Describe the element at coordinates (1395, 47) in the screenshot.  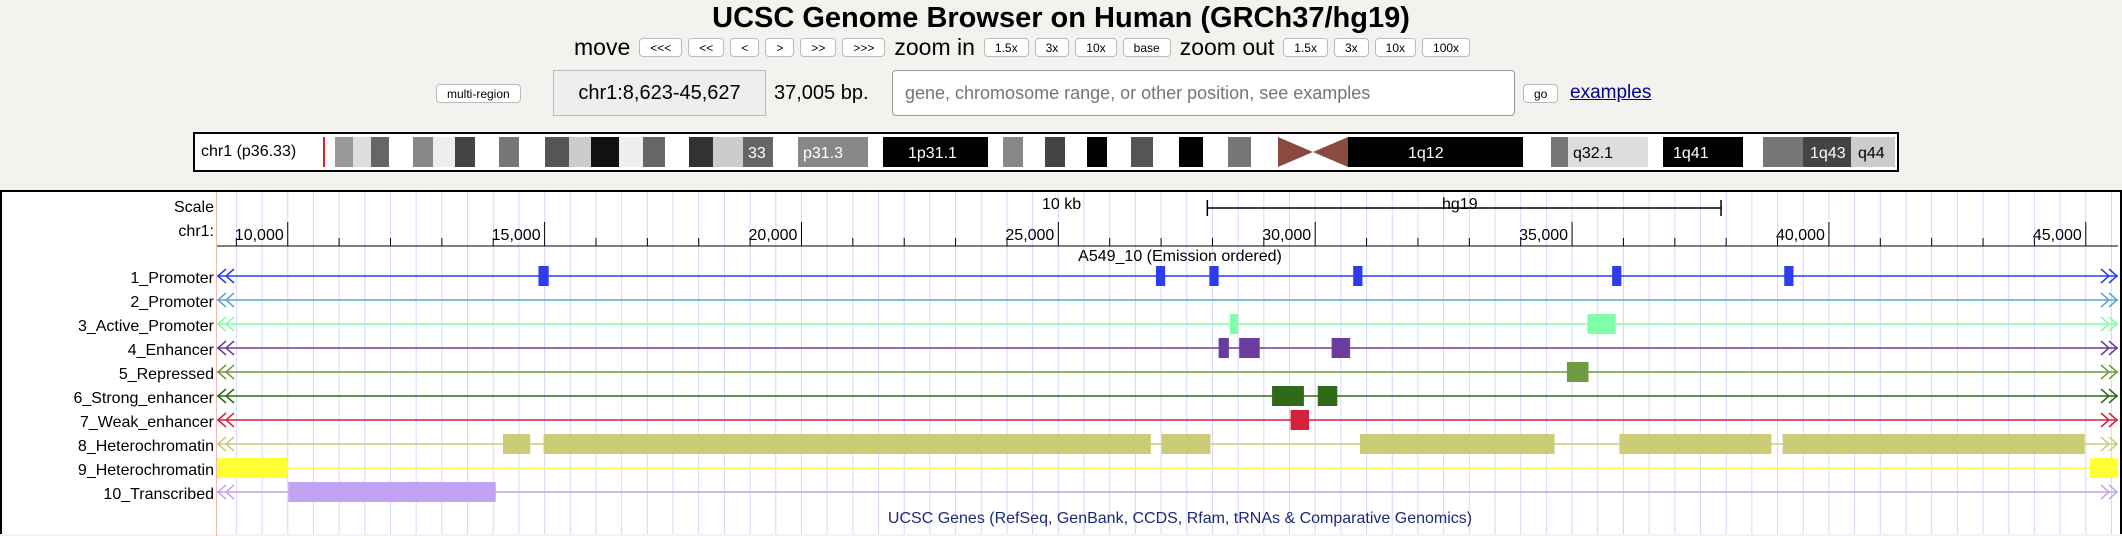
I see `zoom-out-10x-button: 10x` at that location.